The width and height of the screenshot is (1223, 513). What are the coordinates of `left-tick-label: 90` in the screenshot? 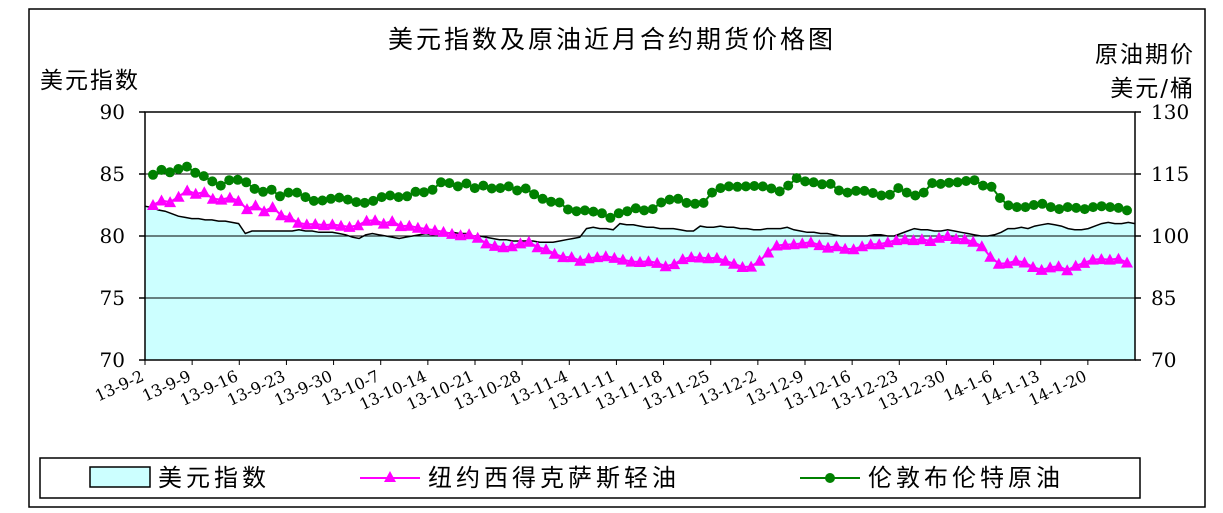 It's located at (112, 112).